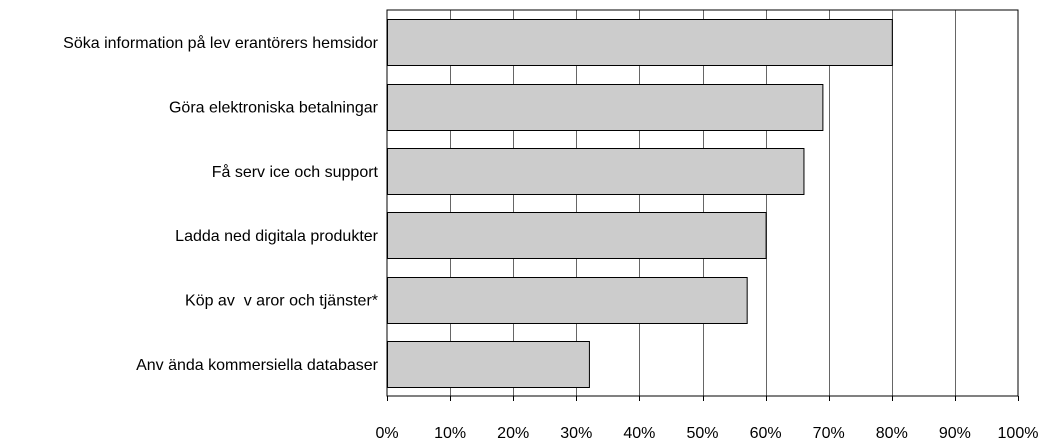  I want to click on x-tick-label: 0%, so click(386, 433).